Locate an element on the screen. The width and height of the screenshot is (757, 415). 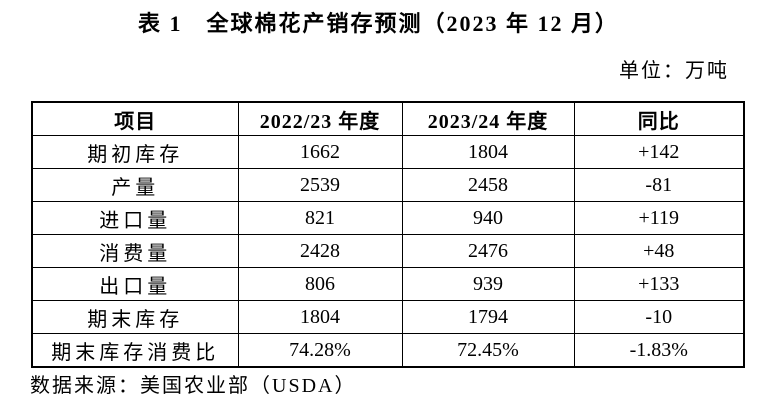
table-header-row: 项目 2022/23 年度 2023/24 年度 同比 is located at coordinates (388, 118).